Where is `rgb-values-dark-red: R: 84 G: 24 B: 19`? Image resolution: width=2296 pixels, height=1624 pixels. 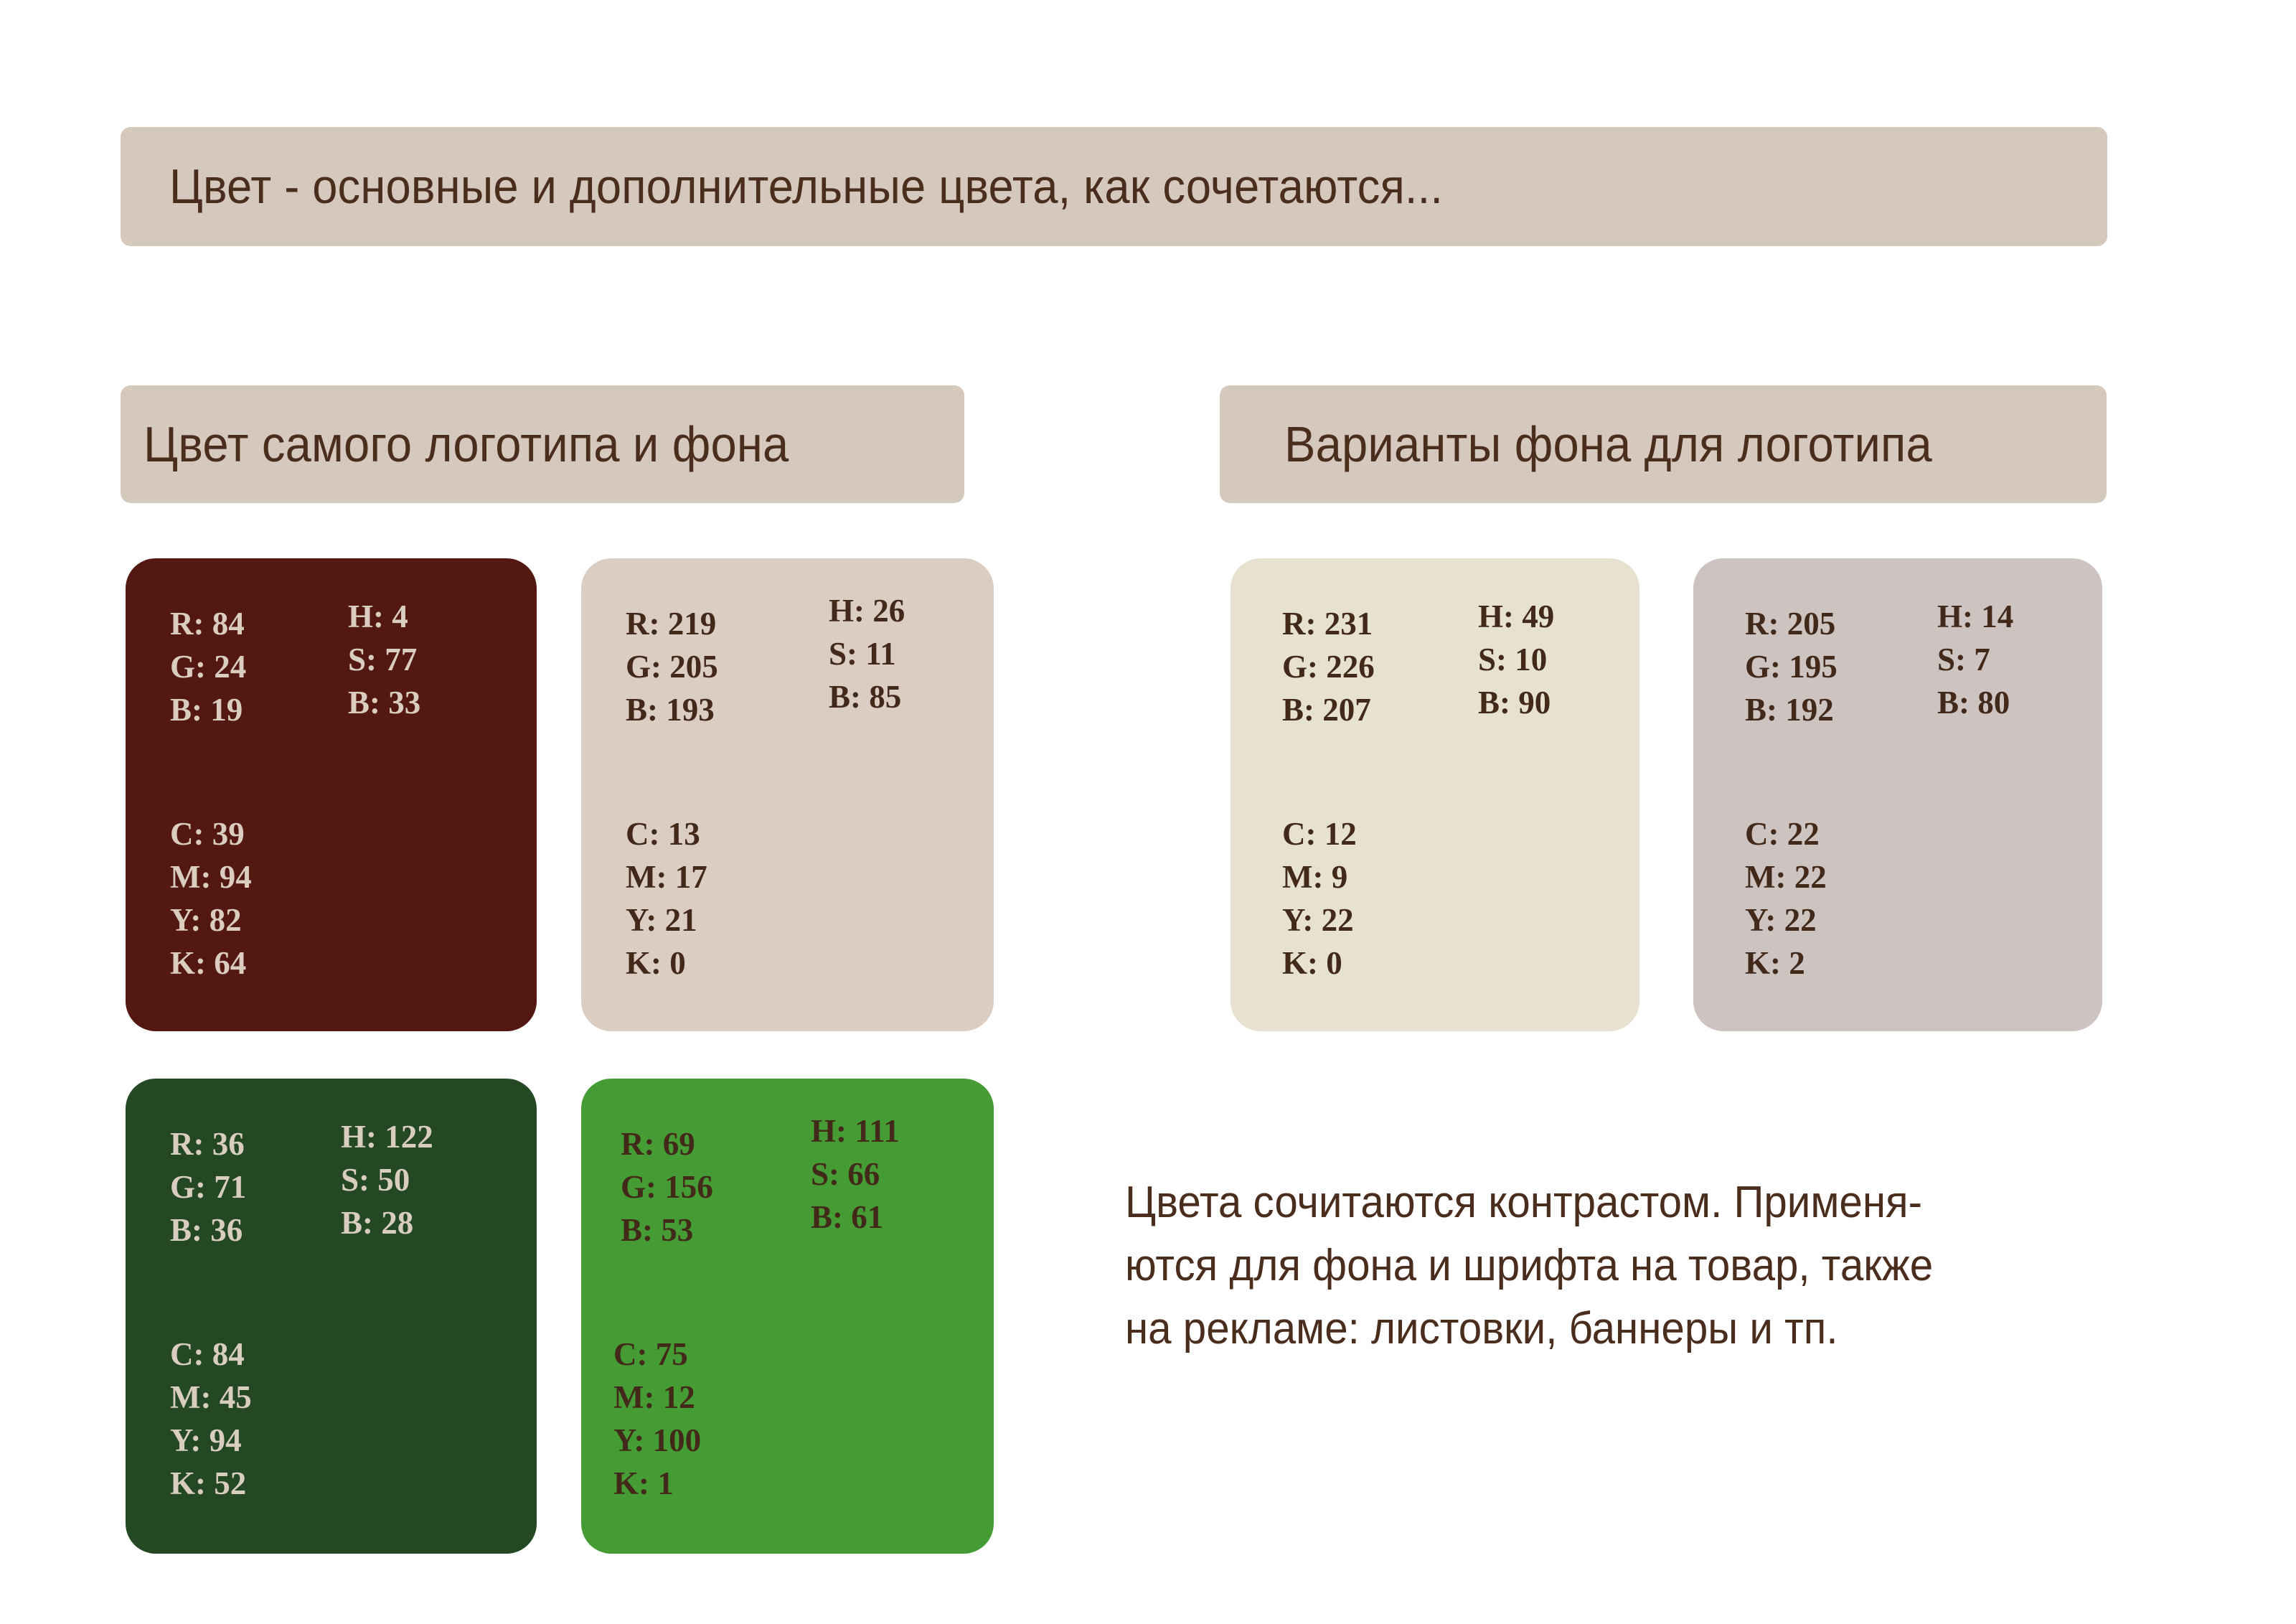 rgb-values-dark-red: R: 84 G: 24 B: 19 is located at coordinates (208, 667).